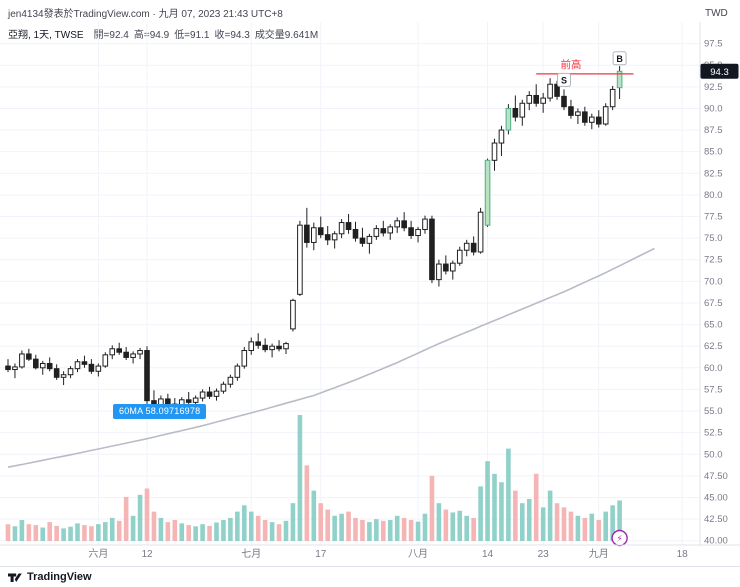  What do you see at coordinates (488, 554) in the screenshot?
I see `time-tick-label: 14` at bounding box center [488, 554].